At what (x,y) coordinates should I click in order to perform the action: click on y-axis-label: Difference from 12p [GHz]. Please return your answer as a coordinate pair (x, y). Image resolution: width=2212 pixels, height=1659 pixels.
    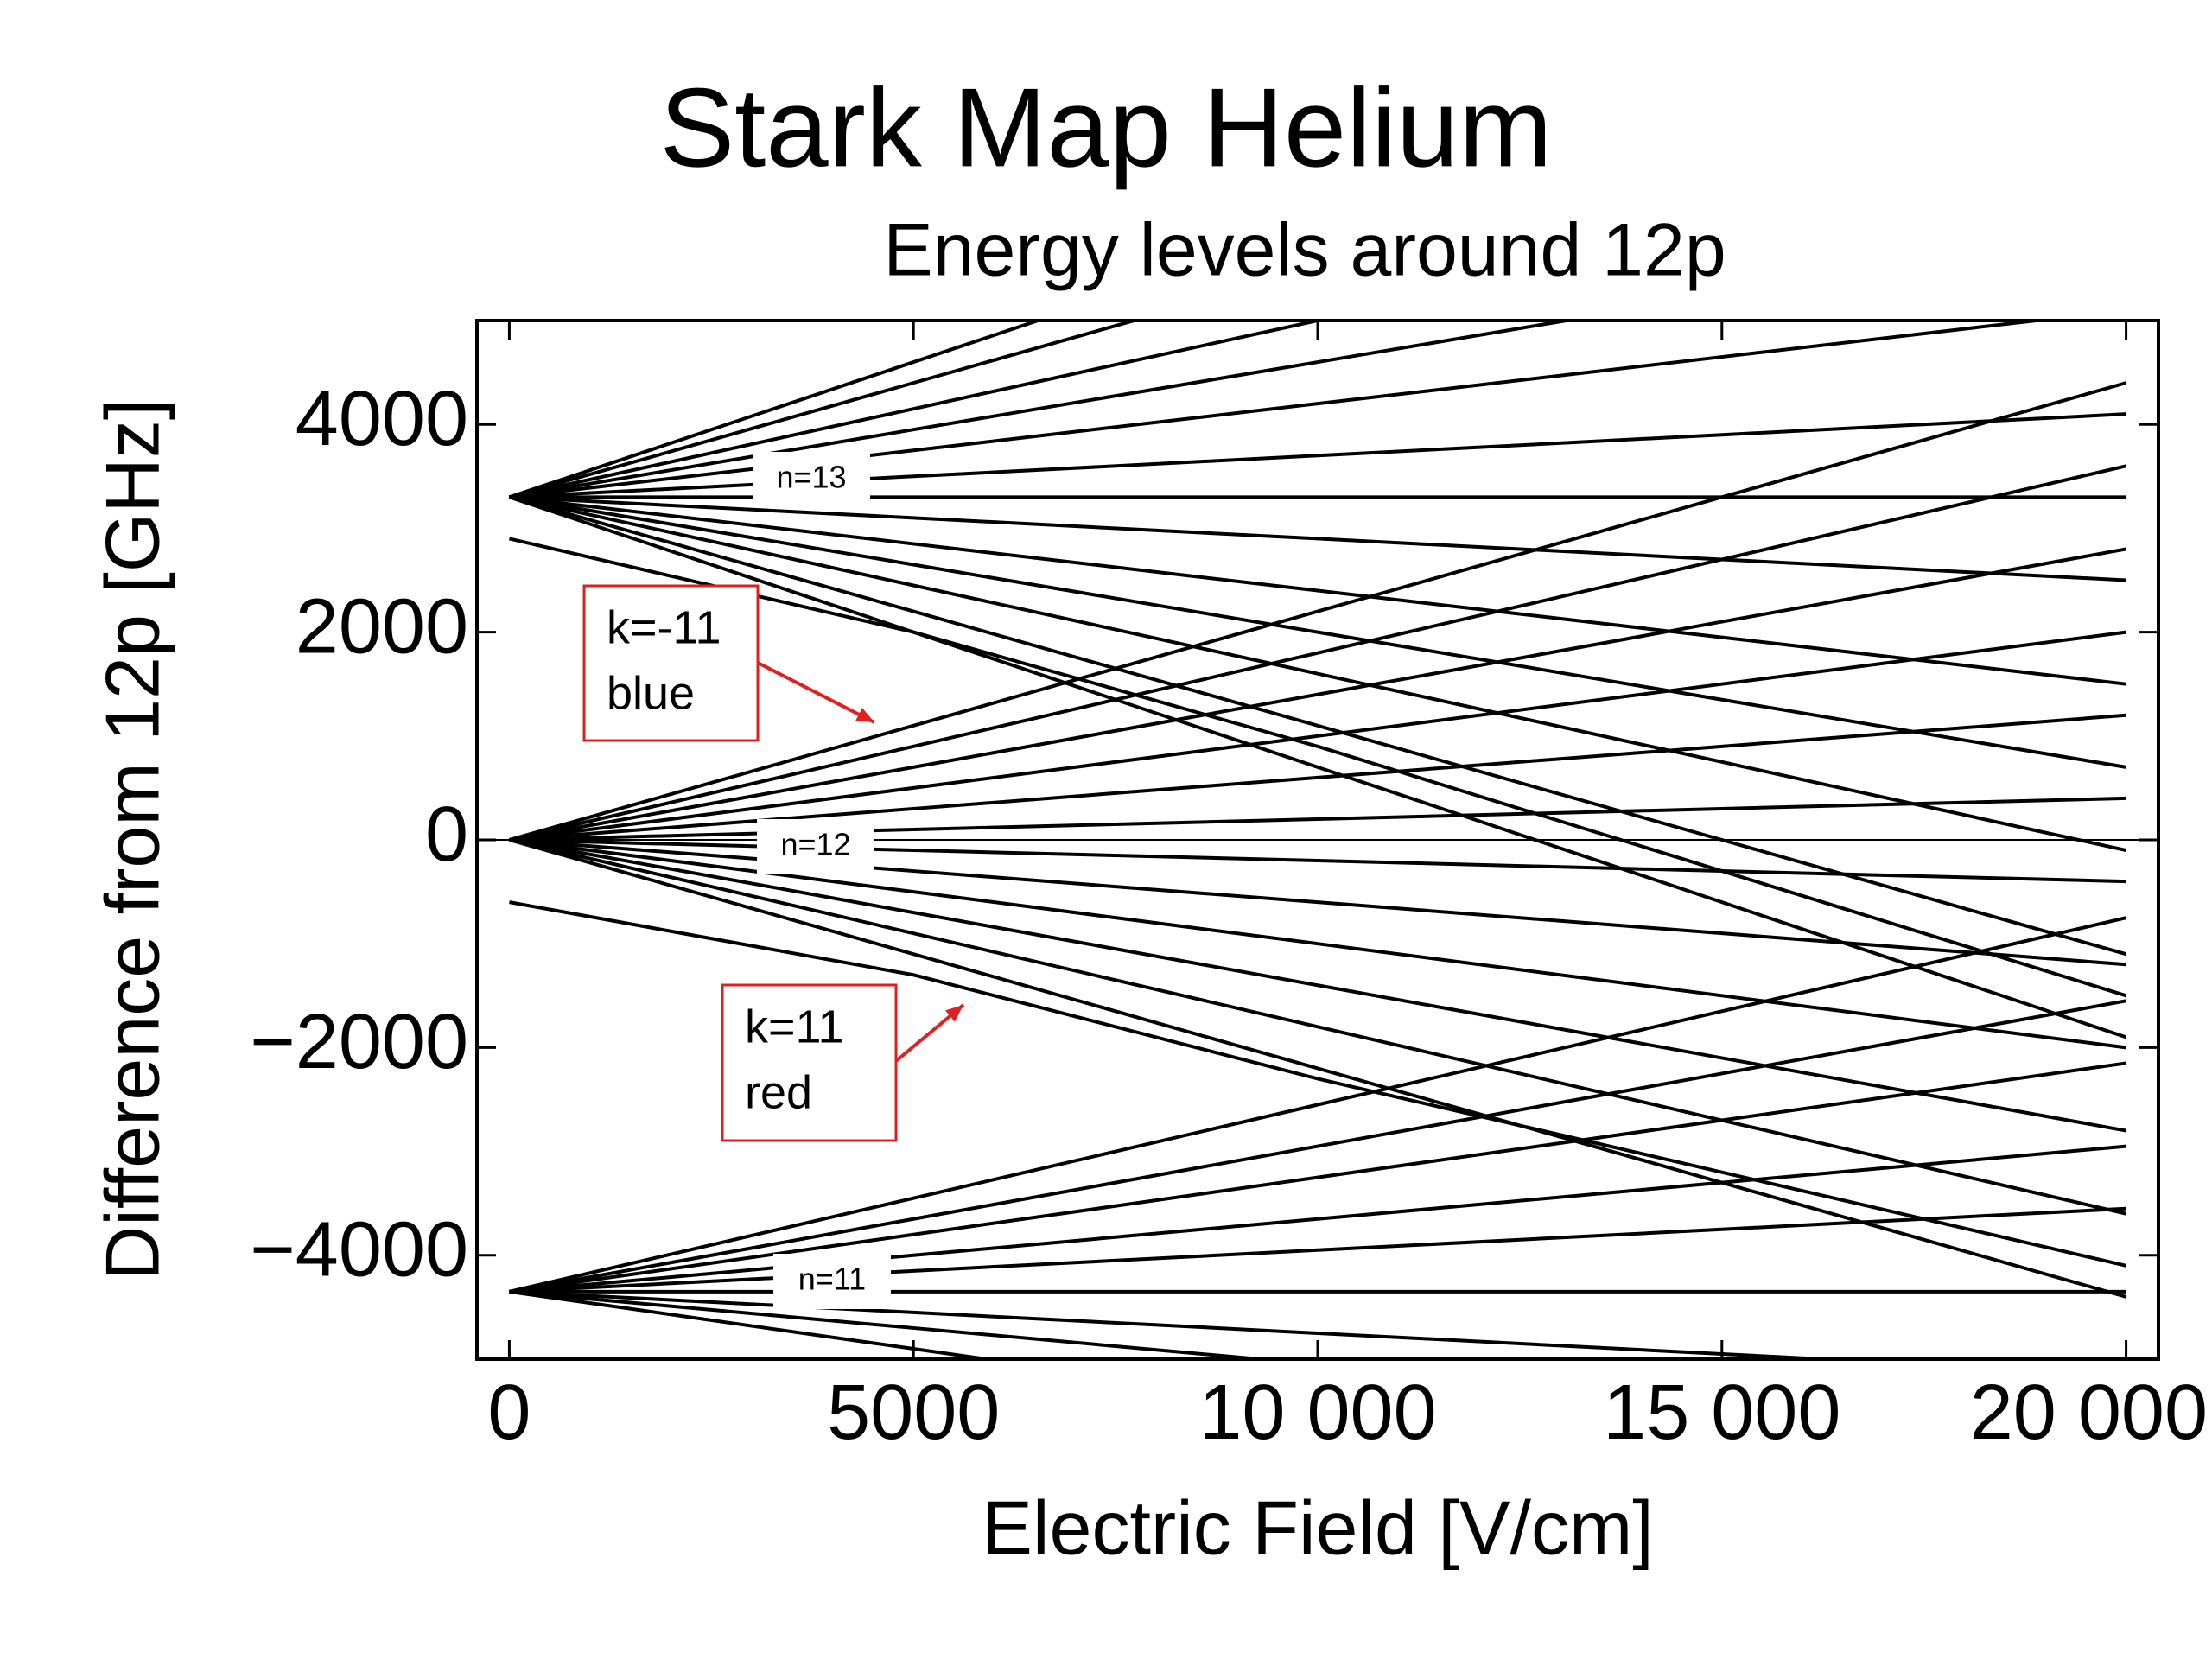
    Looking at the image, I should click on (132, 840).